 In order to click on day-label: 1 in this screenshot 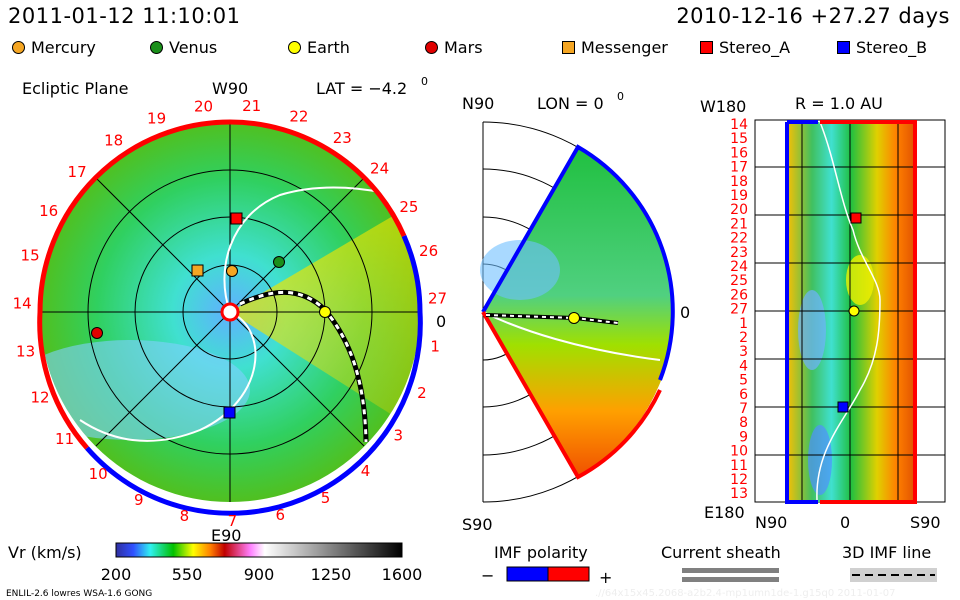, I will do `click(435, 347)`.